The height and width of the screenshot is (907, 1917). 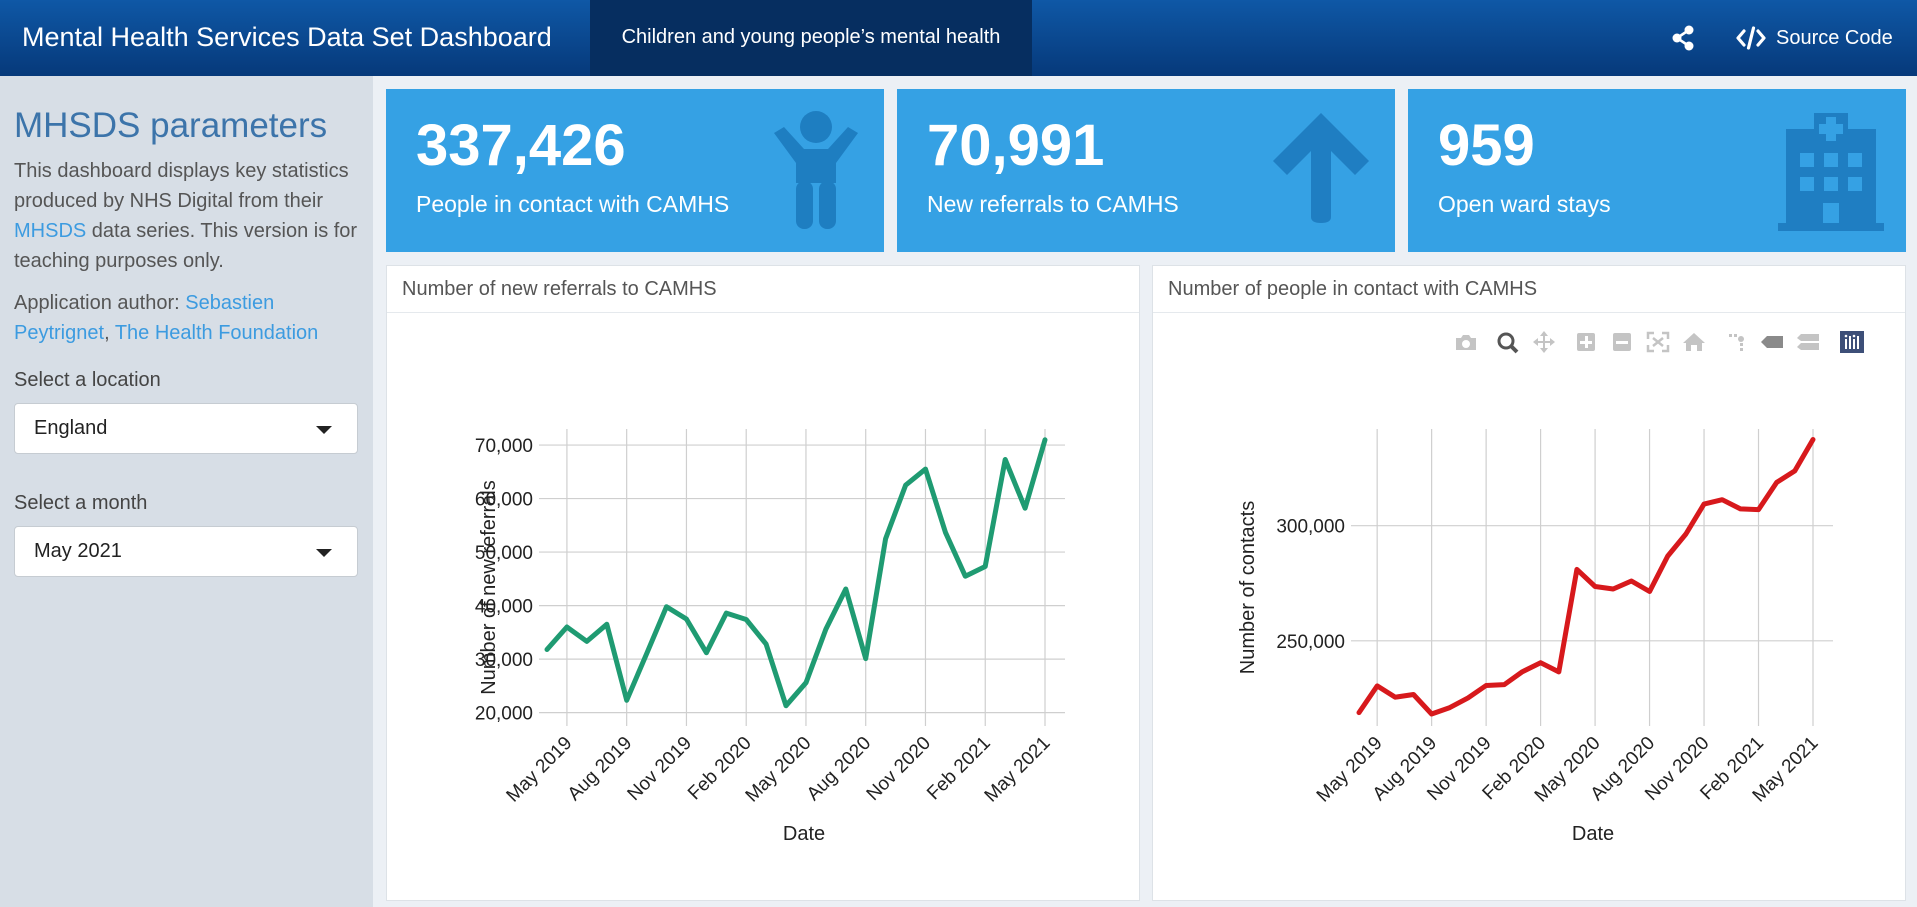 What do you see at coordinates (839, 769) in the screenshot?
I see `x-tick-label: Aug 2020` at bounding box center [839, 769].